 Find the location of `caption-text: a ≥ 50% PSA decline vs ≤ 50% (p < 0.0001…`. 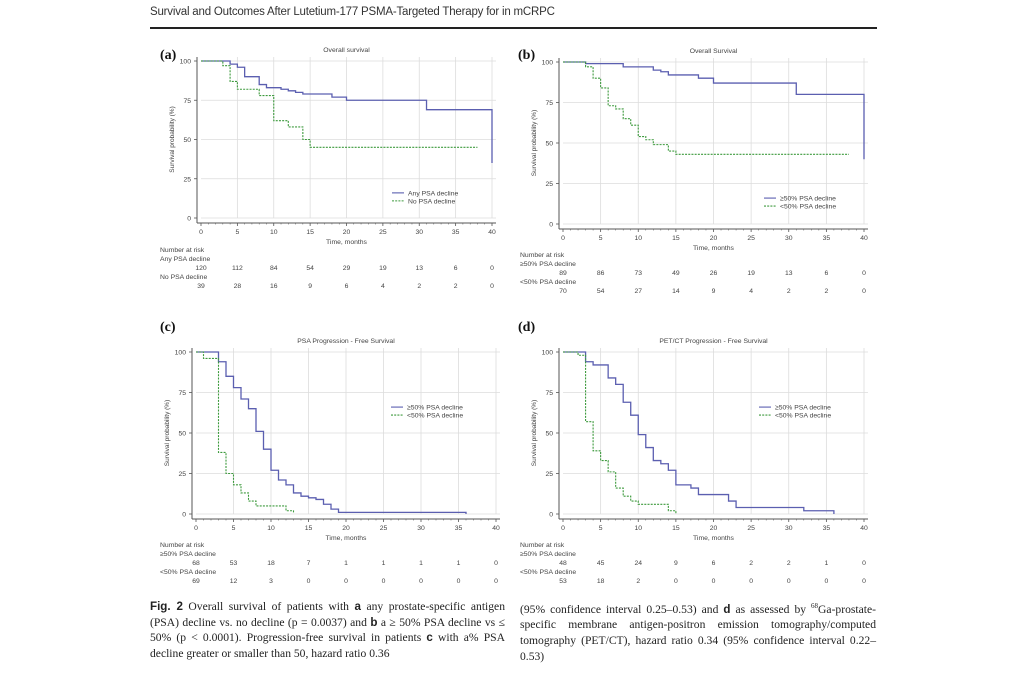

caption-text: a ≥ 50% PSA decline vs ≤ 50% (p < 0.0001… is located at coordinates (327, 630).